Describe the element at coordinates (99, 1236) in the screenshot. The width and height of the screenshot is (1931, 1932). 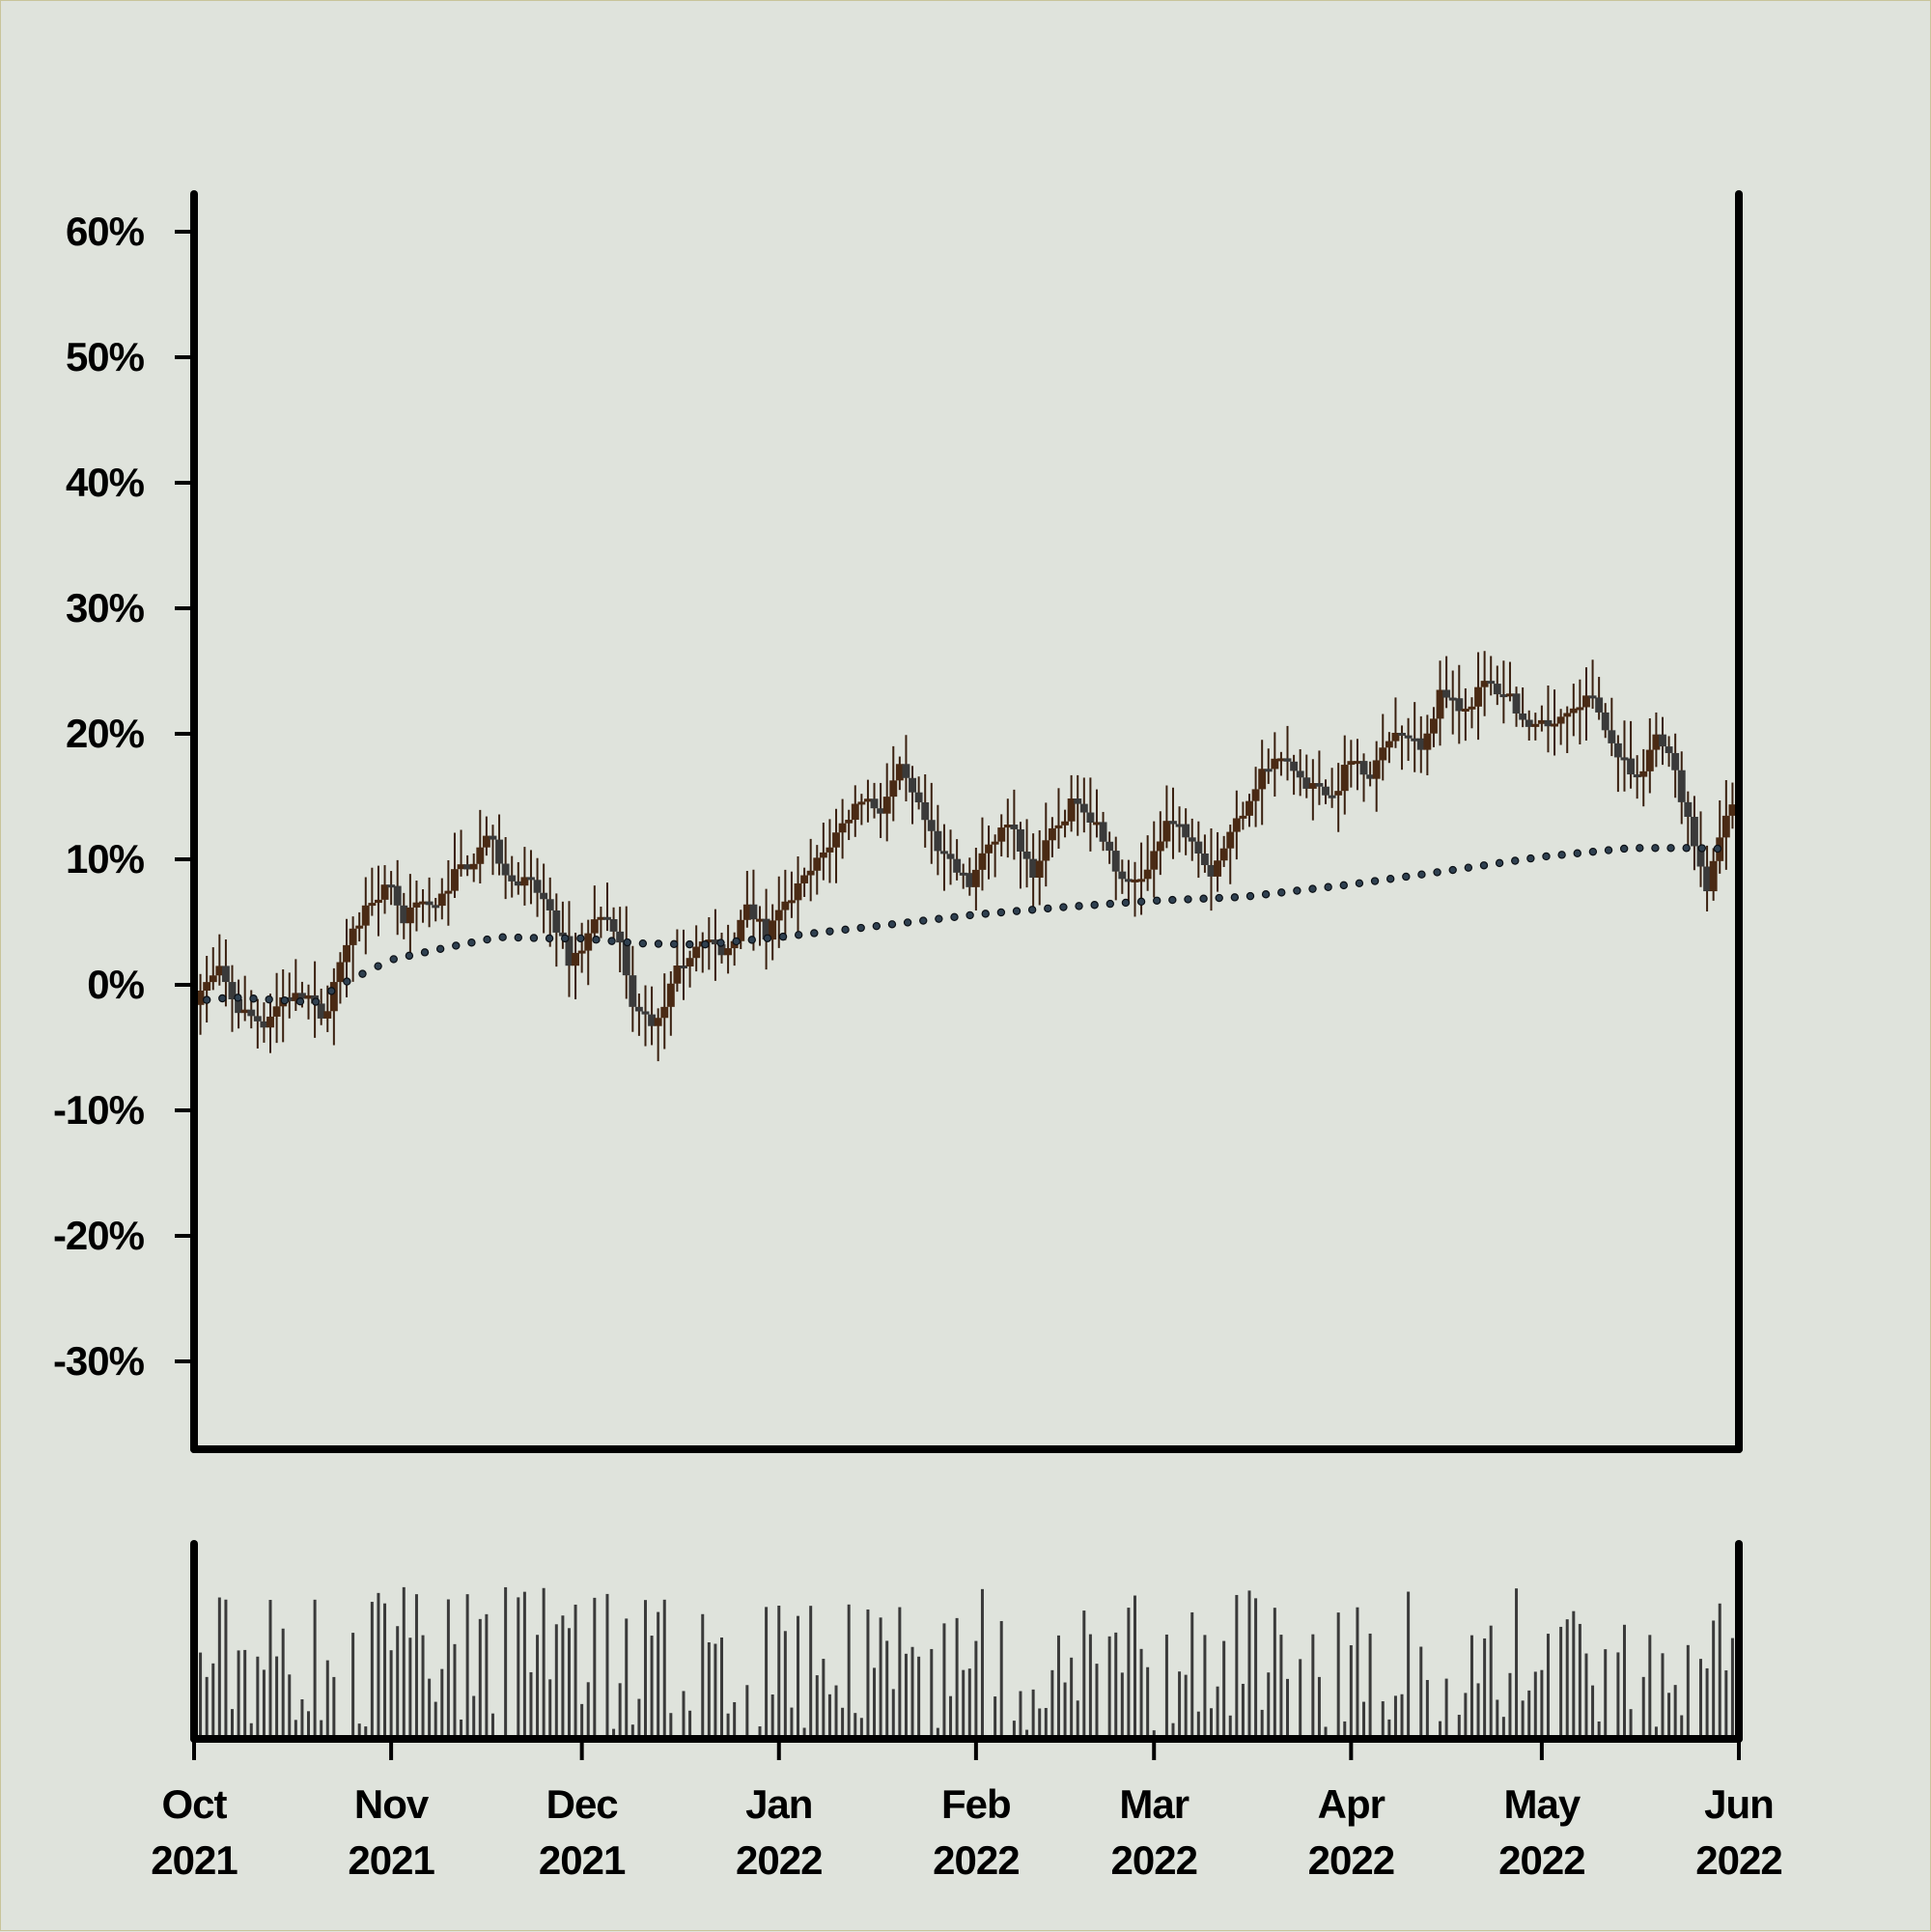
I see `y-tick-label: -20%` at that location.